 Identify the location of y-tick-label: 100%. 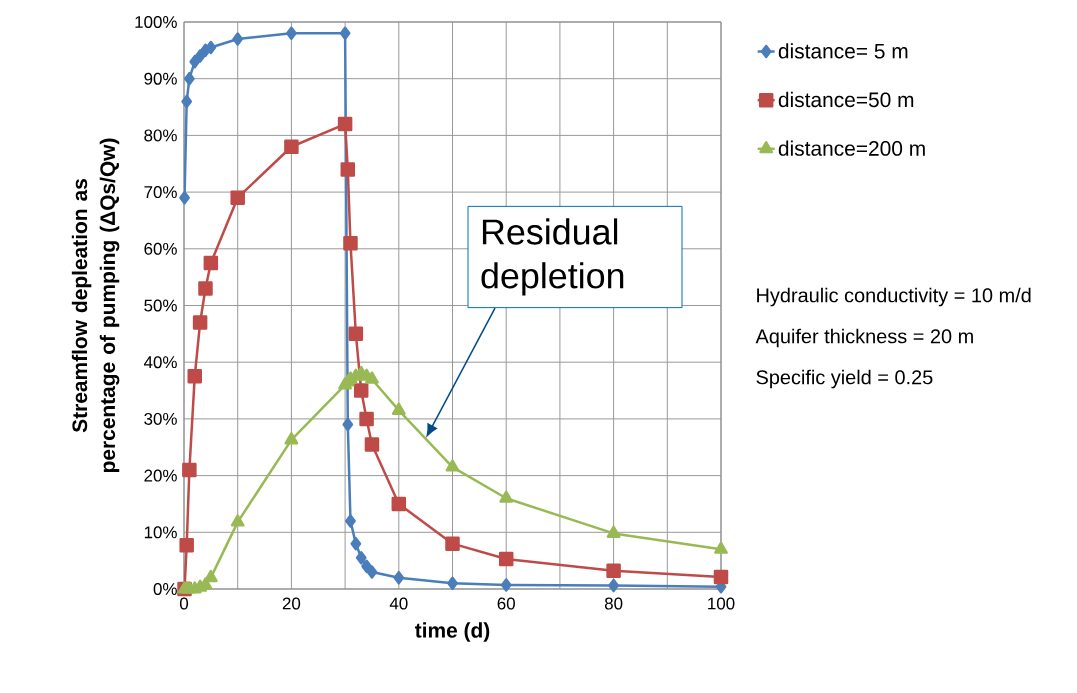
(156, 22).